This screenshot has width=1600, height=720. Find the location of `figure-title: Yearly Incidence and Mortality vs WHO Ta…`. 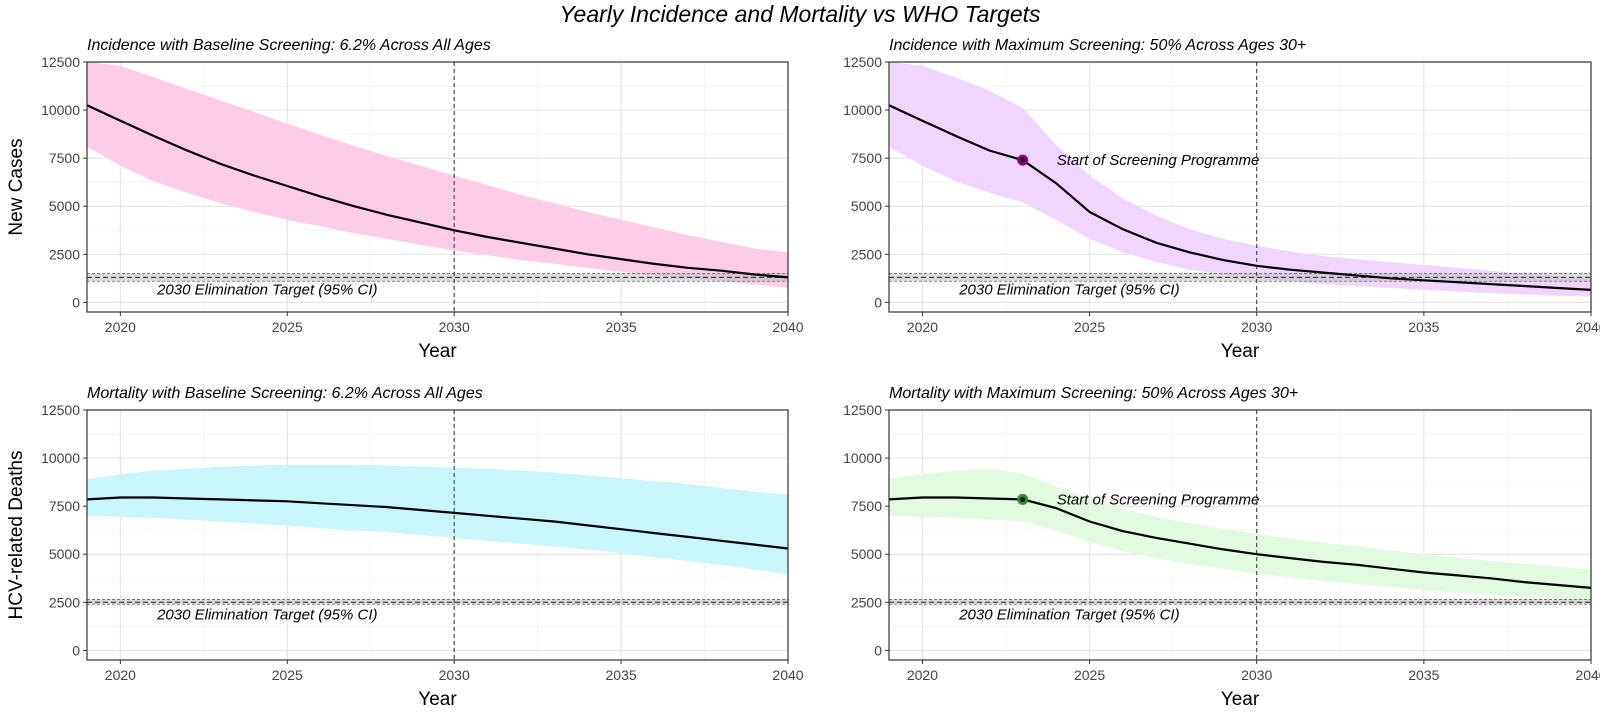

figure-title: Yearly Incidence and Mortality vs WHO Ta… is located at coordinates (800, 14).